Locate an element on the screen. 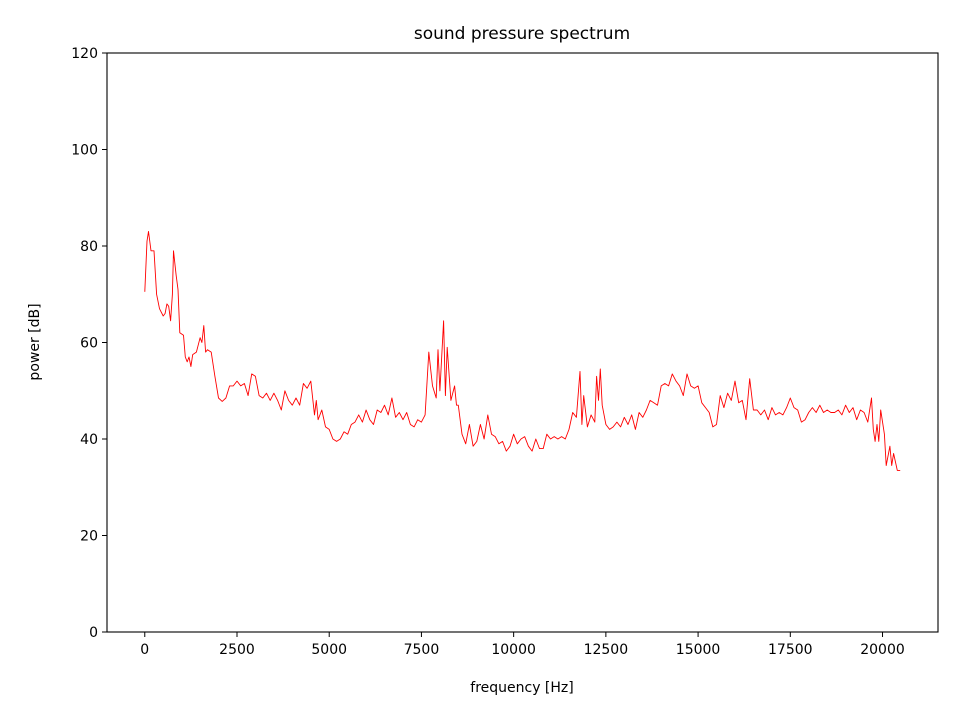 This screenshot has width=960, height=724. x-tick-label: 2500 is located at coordinates (237, 650).